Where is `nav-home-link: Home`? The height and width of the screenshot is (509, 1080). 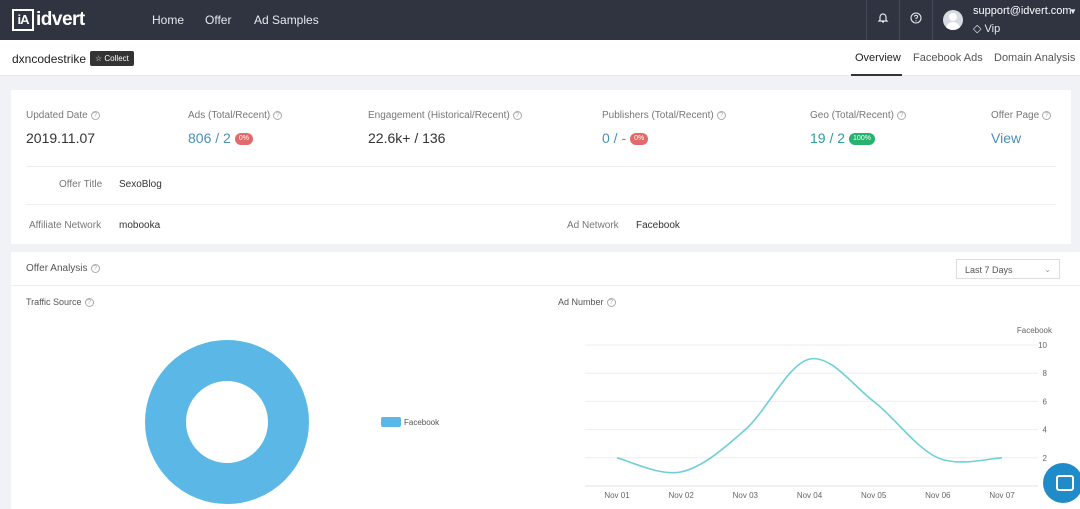 nav-home-link: Home is located at coordinates (168, 20).